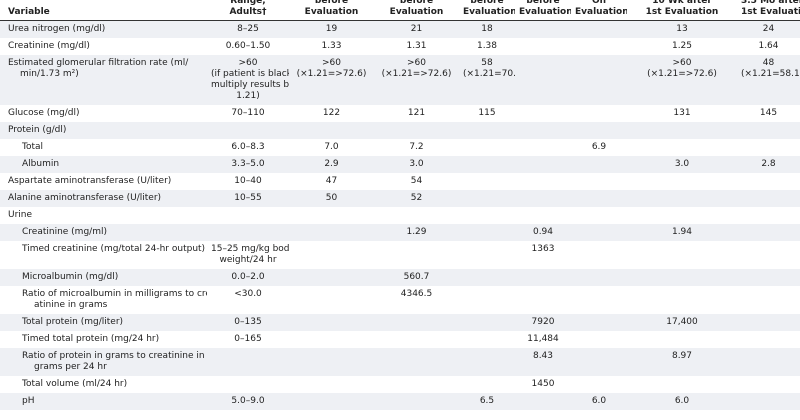 Image resolution: width=800 pixels, height=420 pixels. What do you see at coordinates (248, 113) in the screenshot?
I see `value-cell: 70–110` at bounding box center [248, 113].